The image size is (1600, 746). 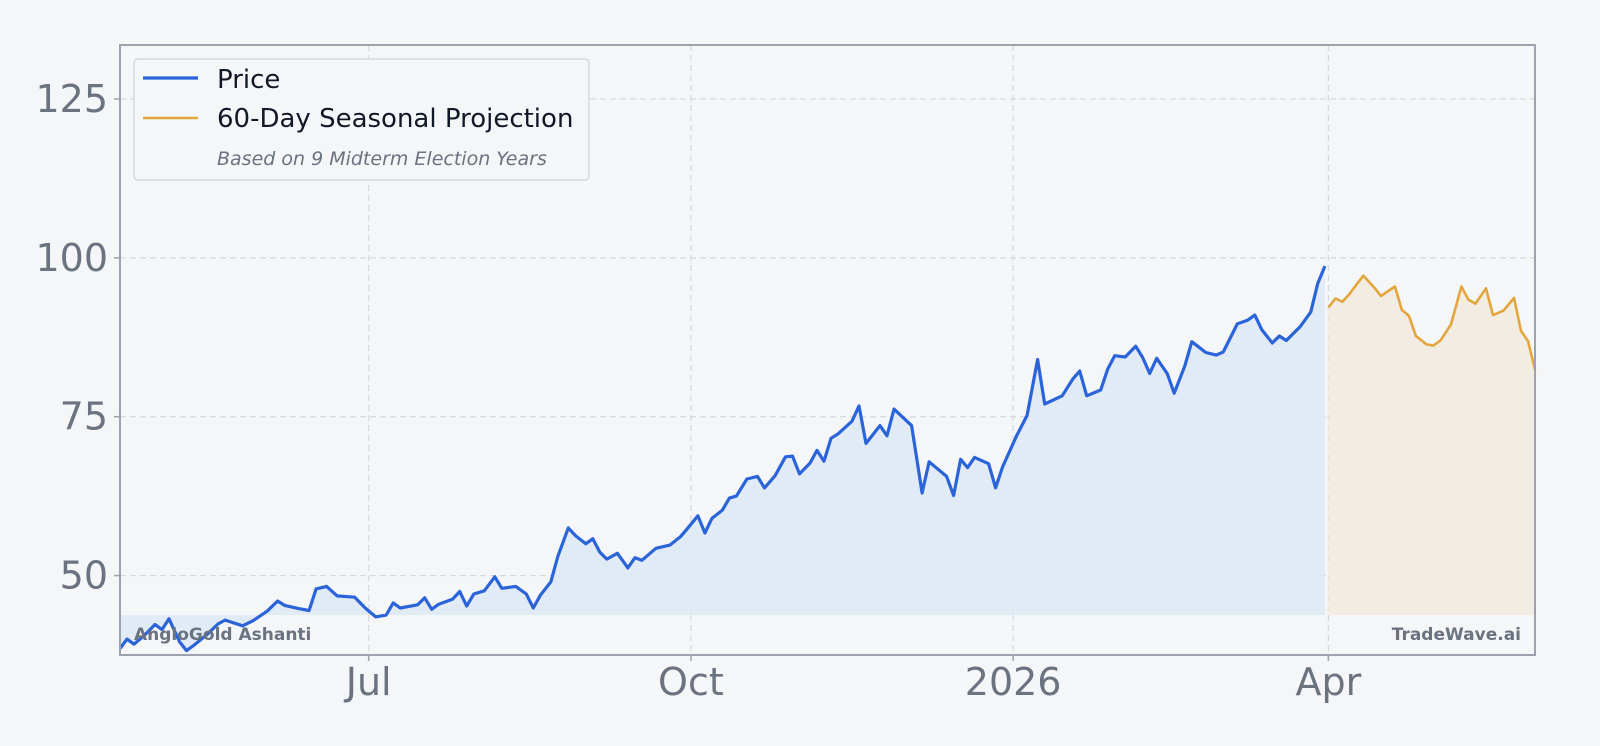 What do you see at coordinates (1013, 682) in the screenshot?
I see `x-tick-label: 2026` at bounding box center [1013, 682].